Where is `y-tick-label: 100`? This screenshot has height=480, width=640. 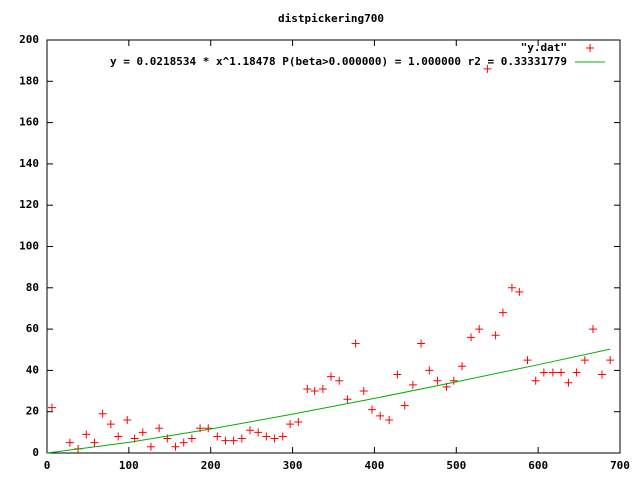
y-tick-label: 100 is located at coordinates (29, 246).